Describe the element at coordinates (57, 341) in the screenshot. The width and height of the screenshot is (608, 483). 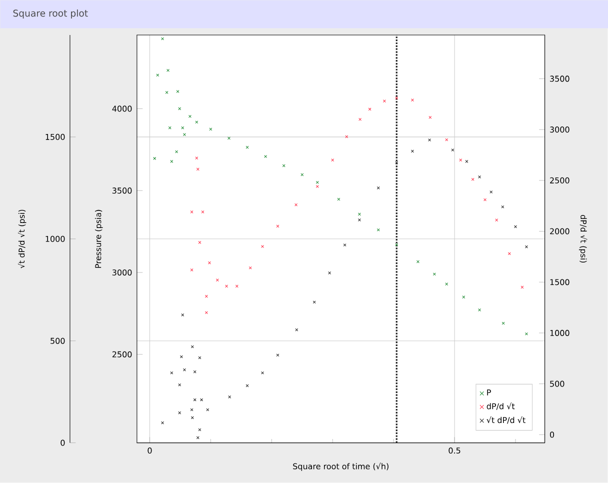
I see `y-tick-label: 500` at that location.